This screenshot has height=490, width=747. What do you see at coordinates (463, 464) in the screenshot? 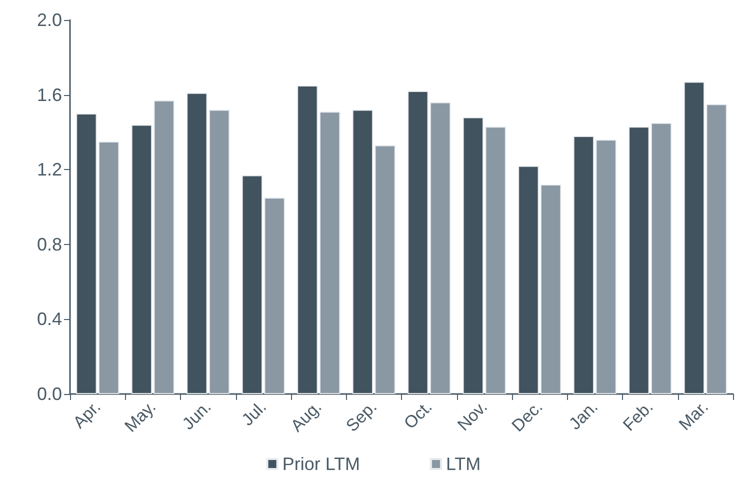
I see `legend-label: LTM` at bounding box center [463, 464].